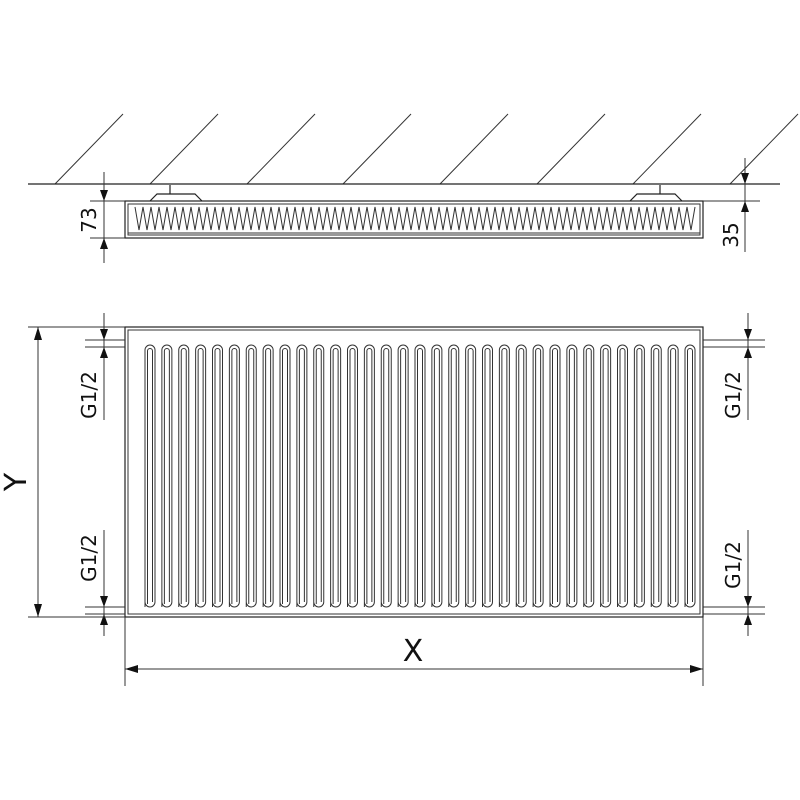 This screenshot has height=800, width=800. I want to click on height-label: Y, so click(17, 482).